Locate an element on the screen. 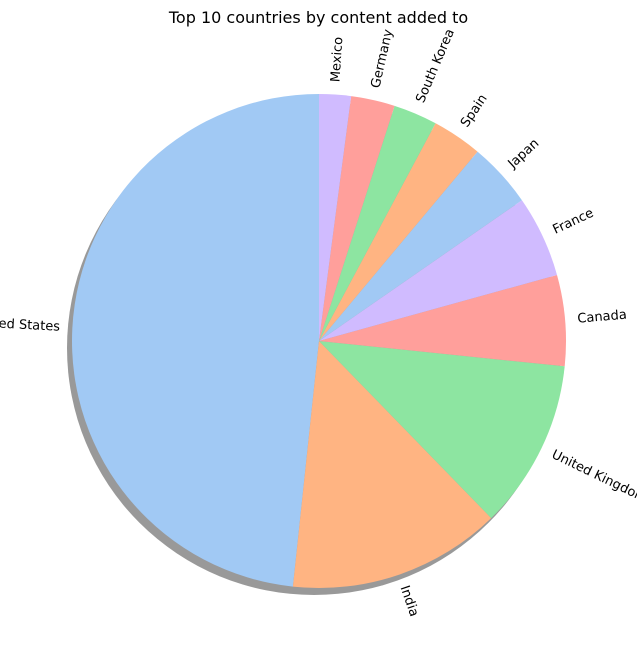  slice-label-mexico: Mexico is located at coordinates (337, 59).